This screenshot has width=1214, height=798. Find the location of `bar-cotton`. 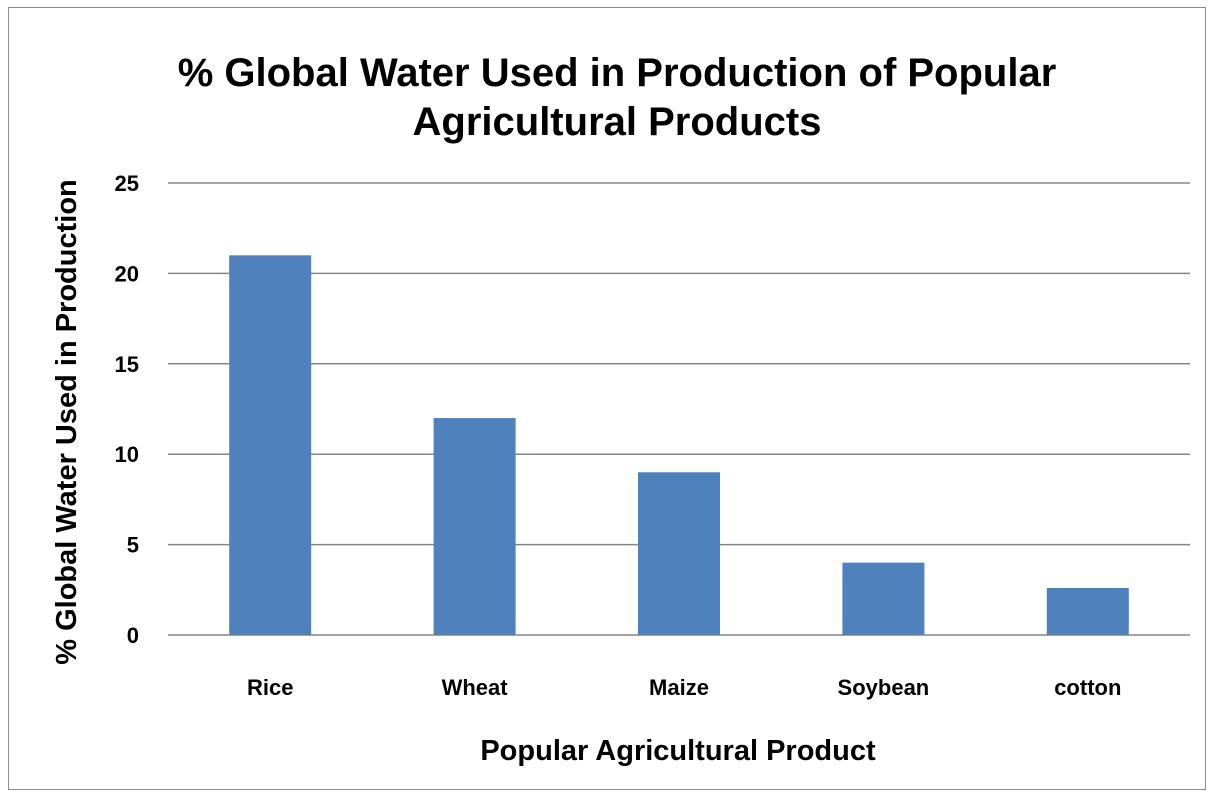

bar-cotton is located at coordinates (1087, 611).